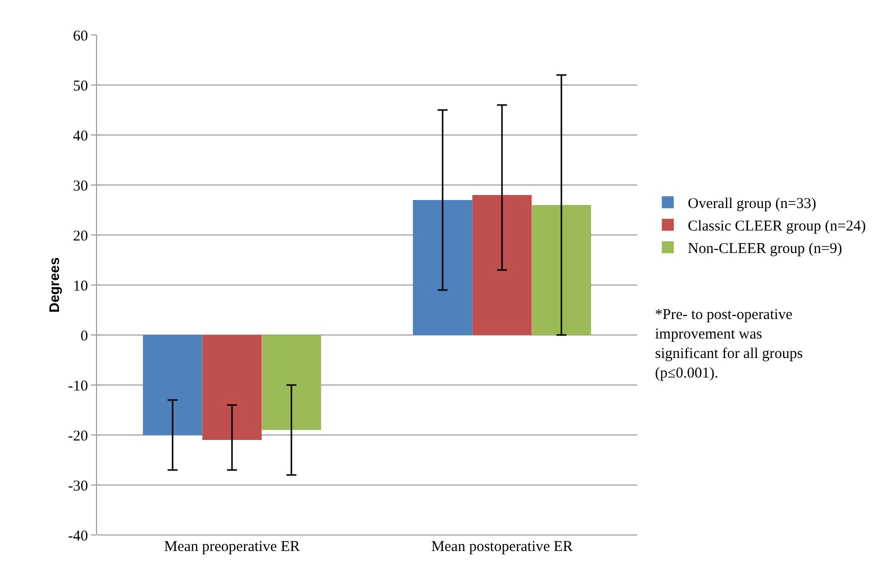 This screenshot has height=577, width=884. What do you see at coordinates (80, 86) in the screenshot?
I see `y-tick-label: 50` at bounding box center [80, 86].